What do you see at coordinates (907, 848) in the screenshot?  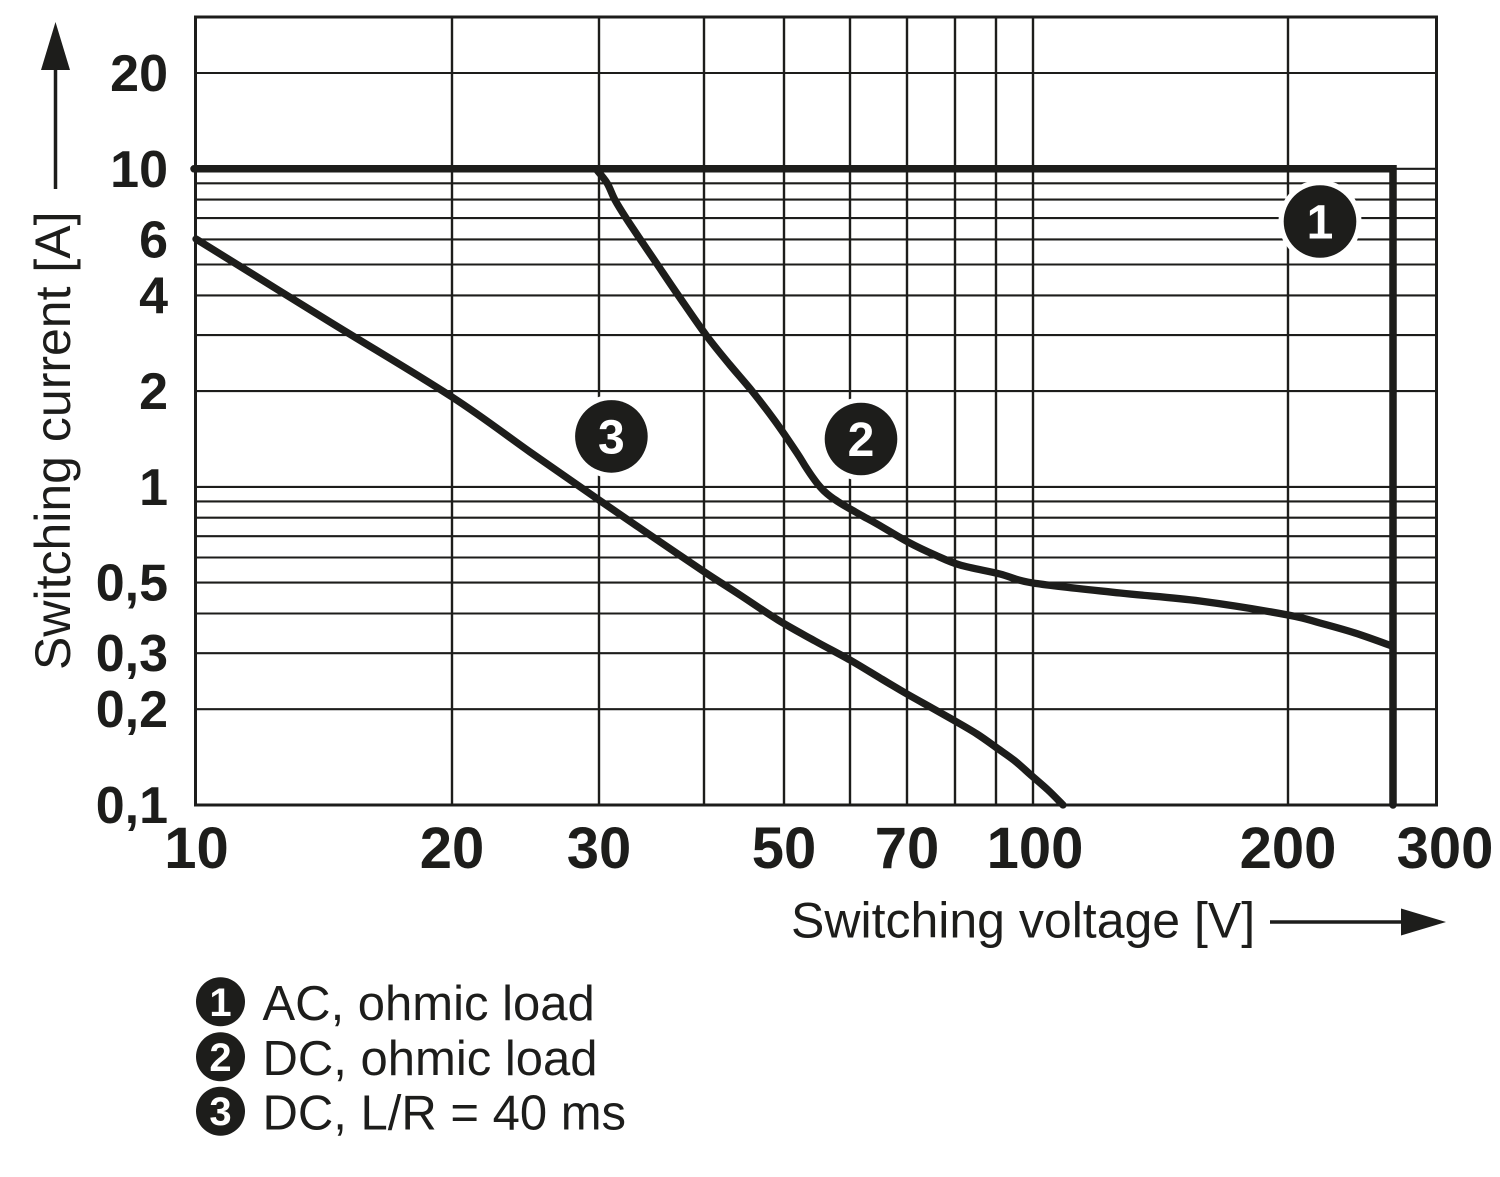 I see `svg-text: 70` at bounding box center [907, 848].